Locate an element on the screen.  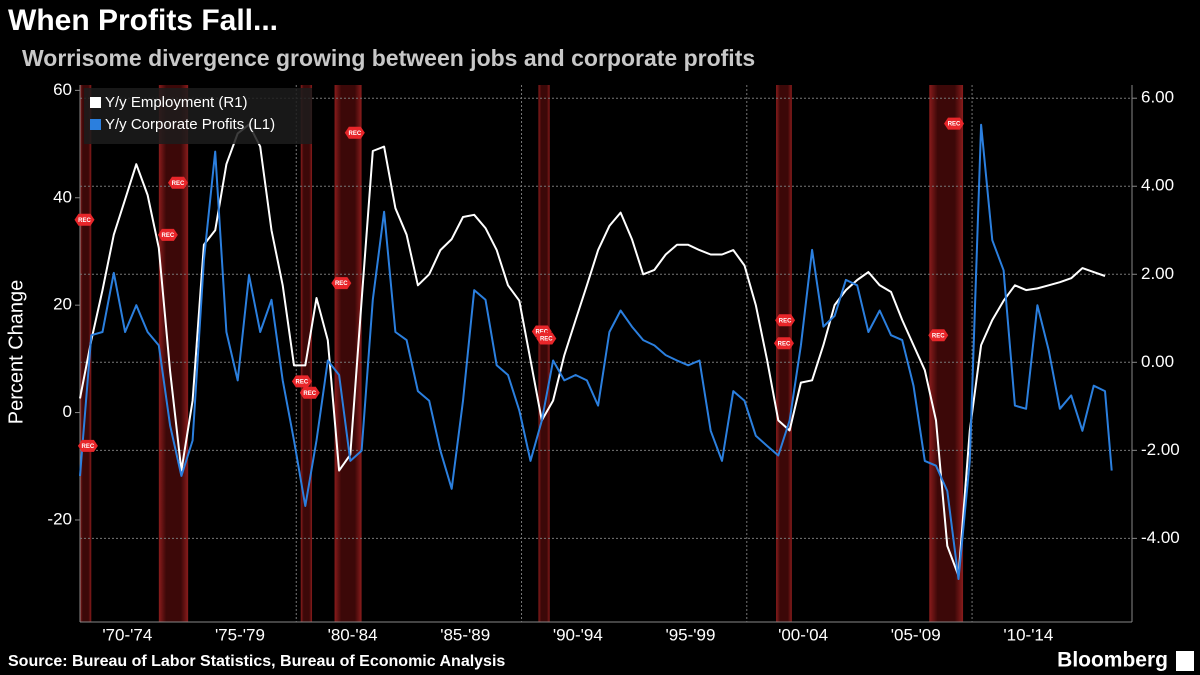
x-tick-label: '05-'09 is located at coordinates (916, 634).